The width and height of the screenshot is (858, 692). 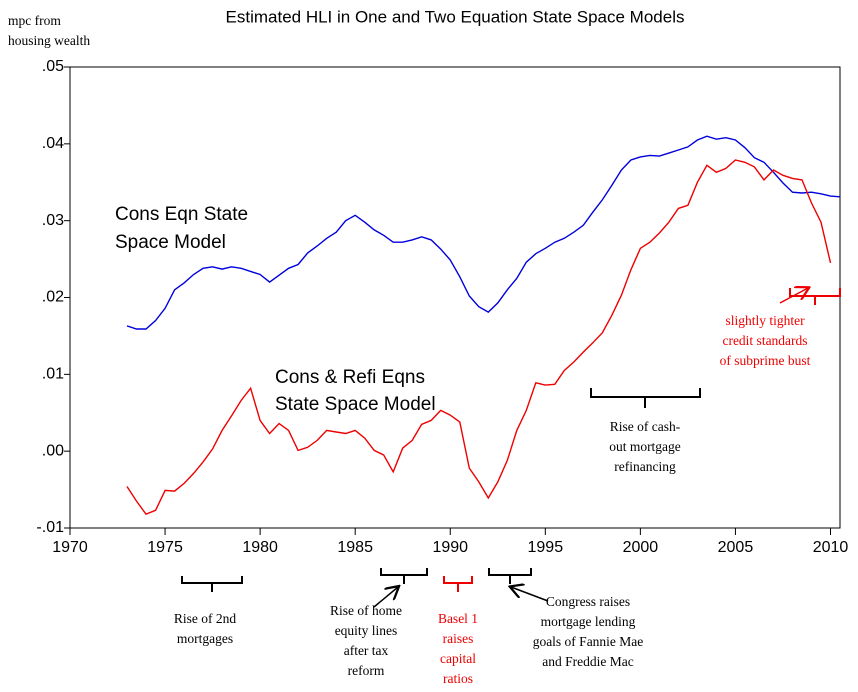 What do you see at coordinates (53, 66) in the screenshot?
I see `y-tick-label: .05` at bounding box center [53, 66].